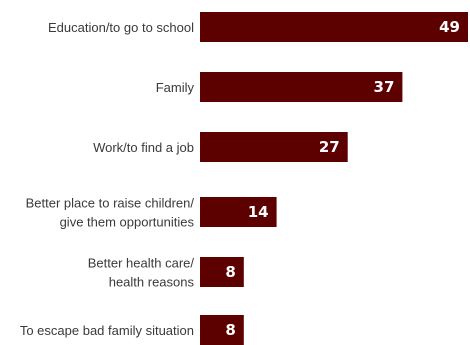 The height and width of the screenshot is (345, 470). What do you see at coordinates (141, 273) in the screenshot?
I see `category-label-4: Better health care/health reasons` at bounding box center [141, 273].